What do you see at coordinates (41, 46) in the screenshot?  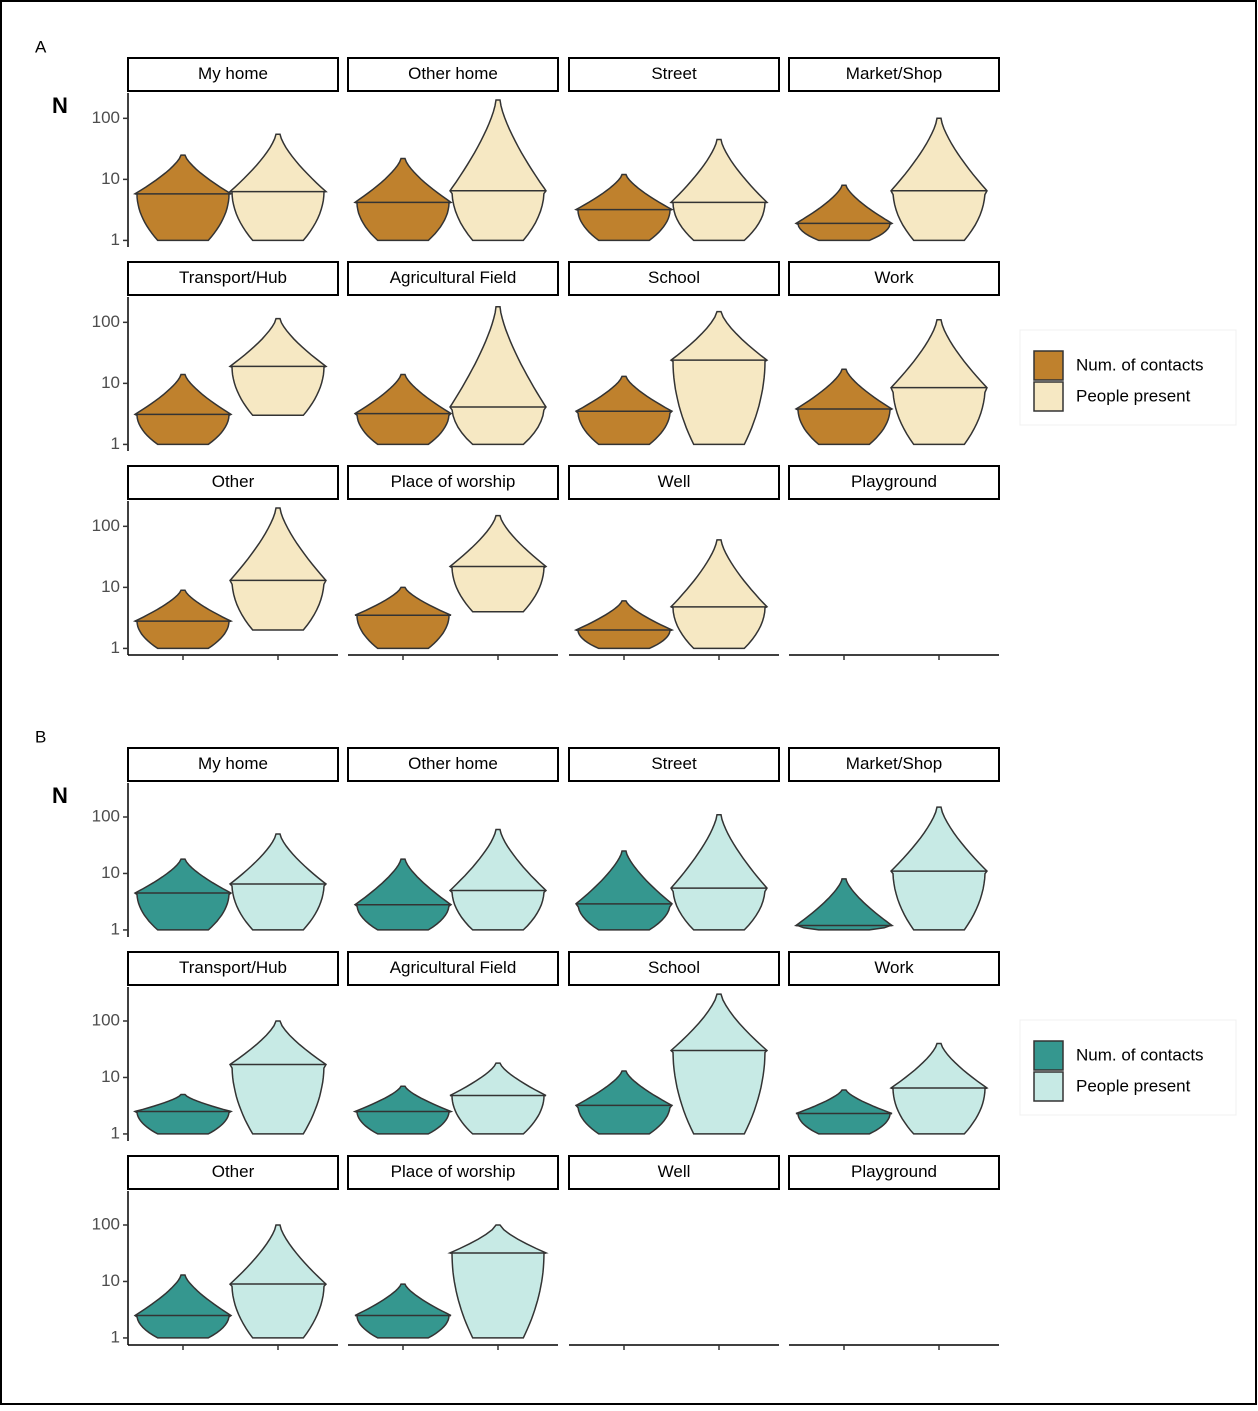 I see `panel-label: A` at bounding box center [41, 46].